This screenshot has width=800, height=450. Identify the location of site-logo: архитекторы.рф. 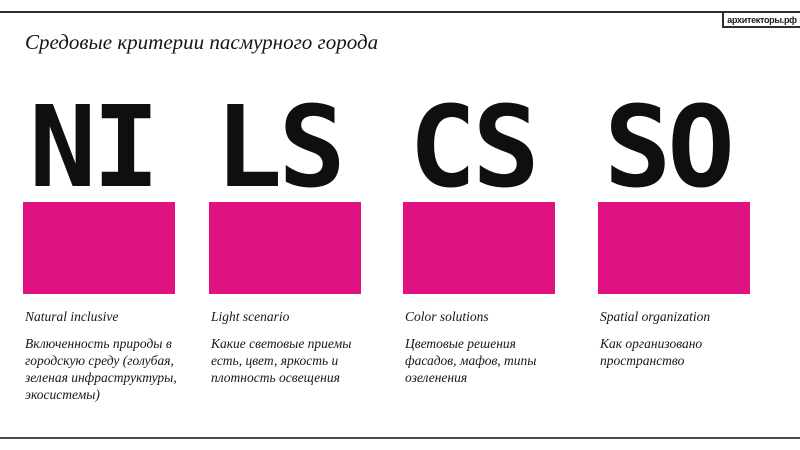
(761, 20).